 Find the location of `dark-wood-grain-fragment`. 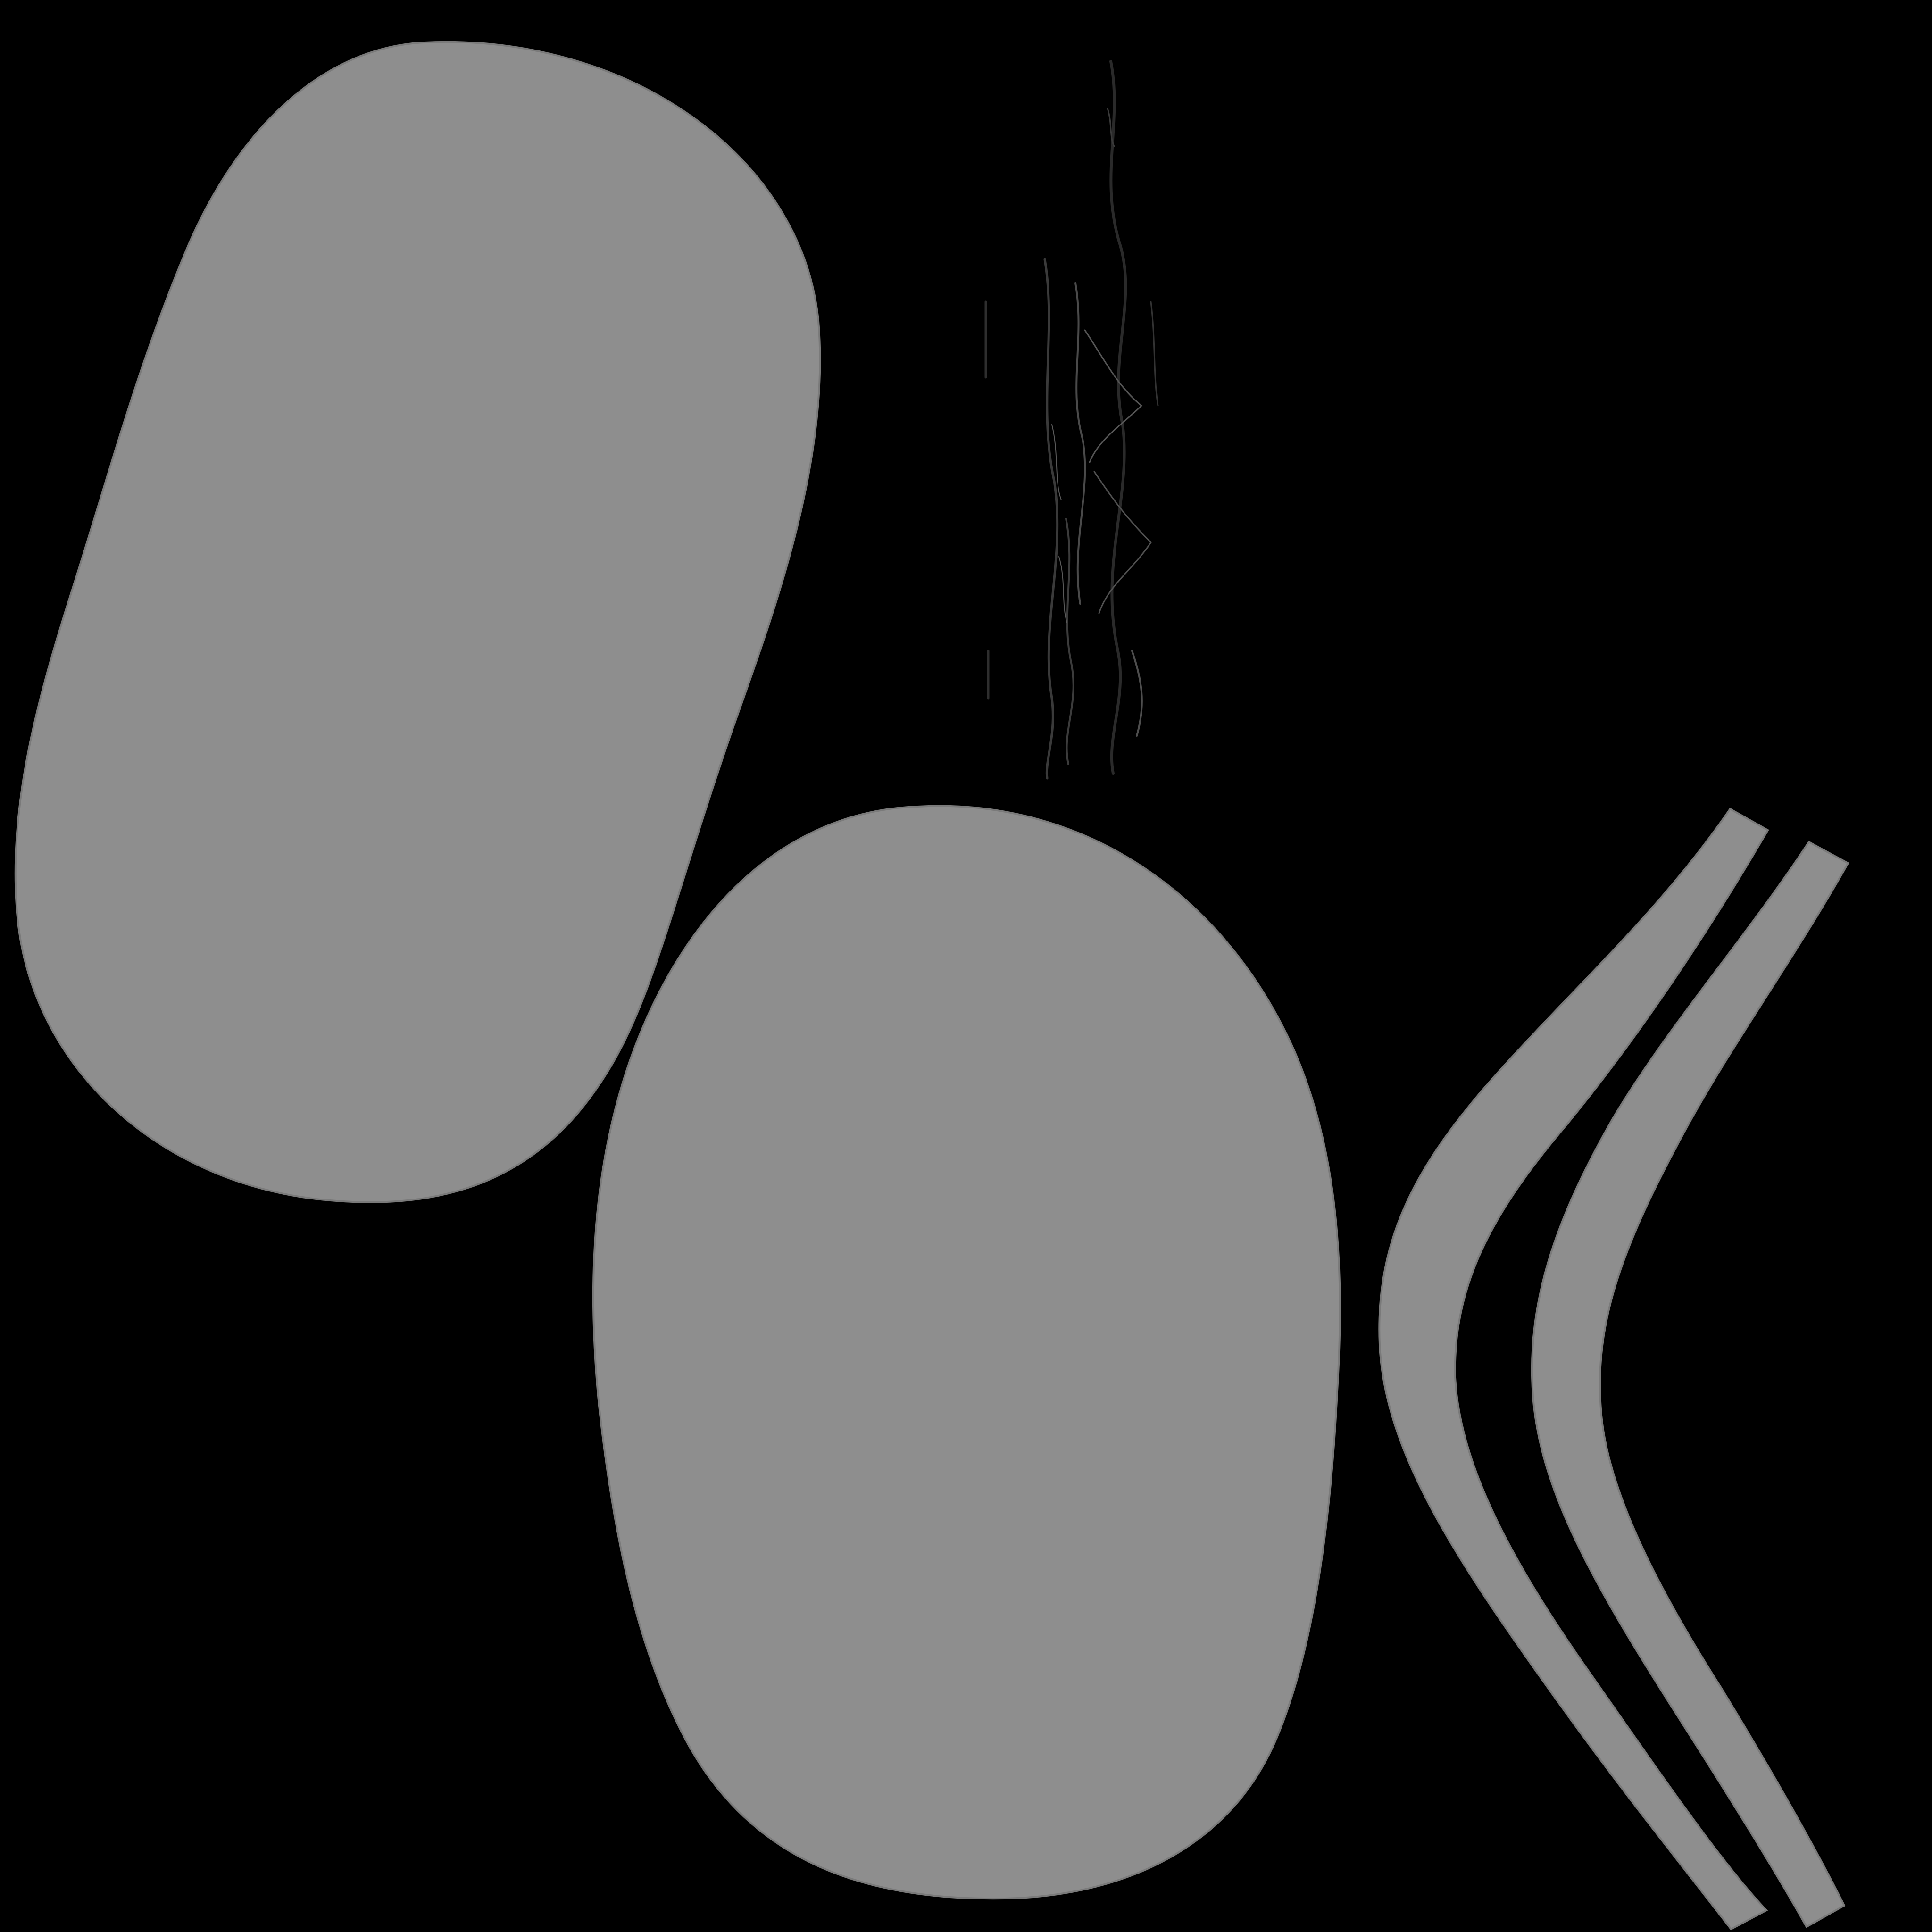

dark-wood-grain-fragment is located at coordinates (1071, 420).